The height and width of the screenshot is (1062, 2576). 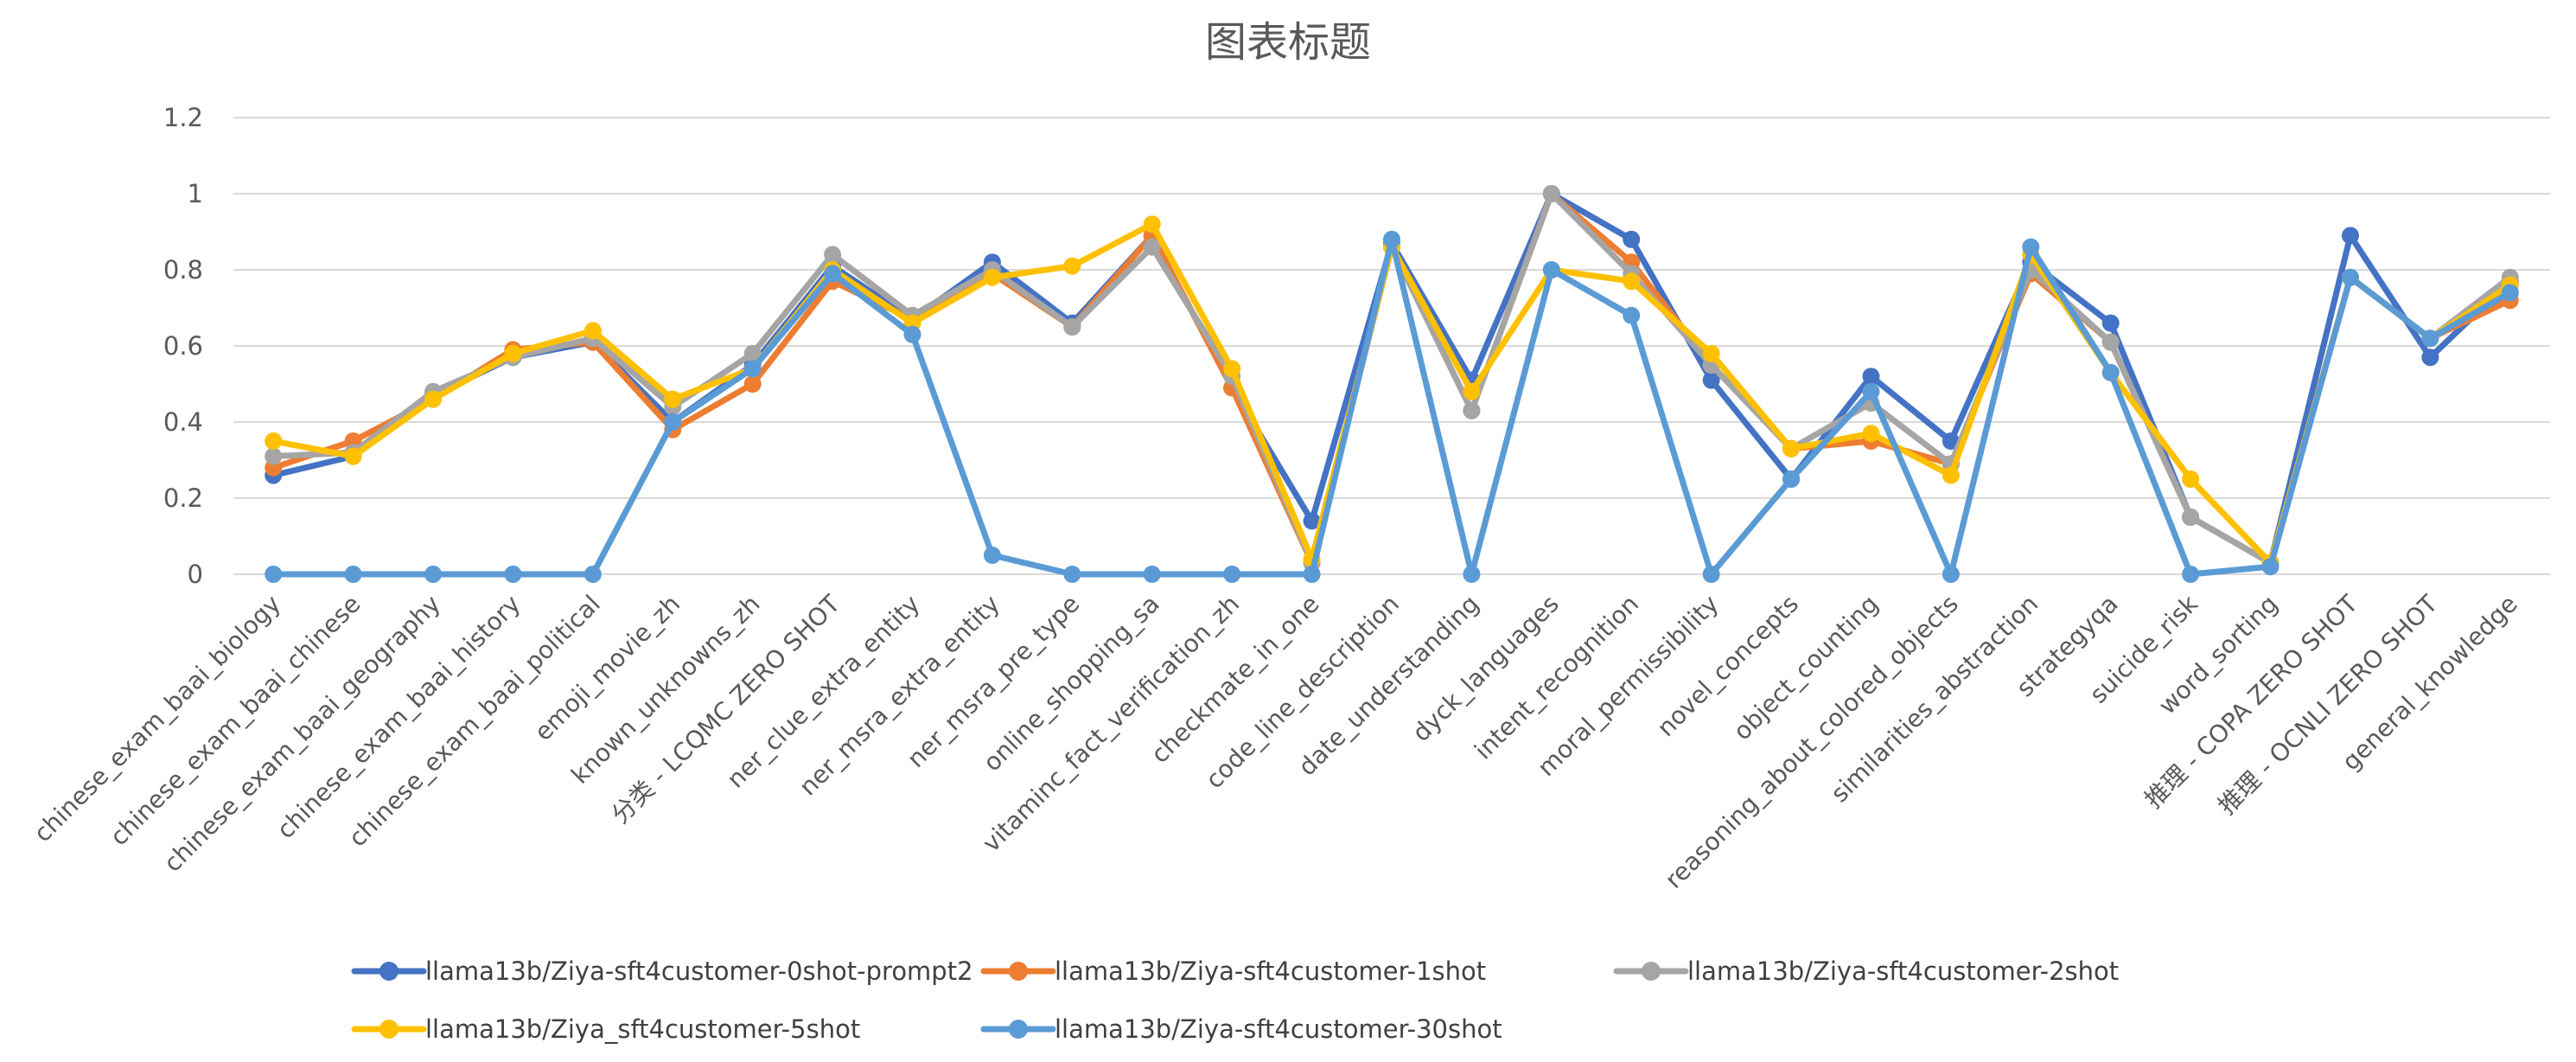 What do you see at coordinates (1903, 971) in the screenshot?
I see `legend-label: llama13b/Ziya-sft4customer-2shot` at bounding box center [1903, 971].